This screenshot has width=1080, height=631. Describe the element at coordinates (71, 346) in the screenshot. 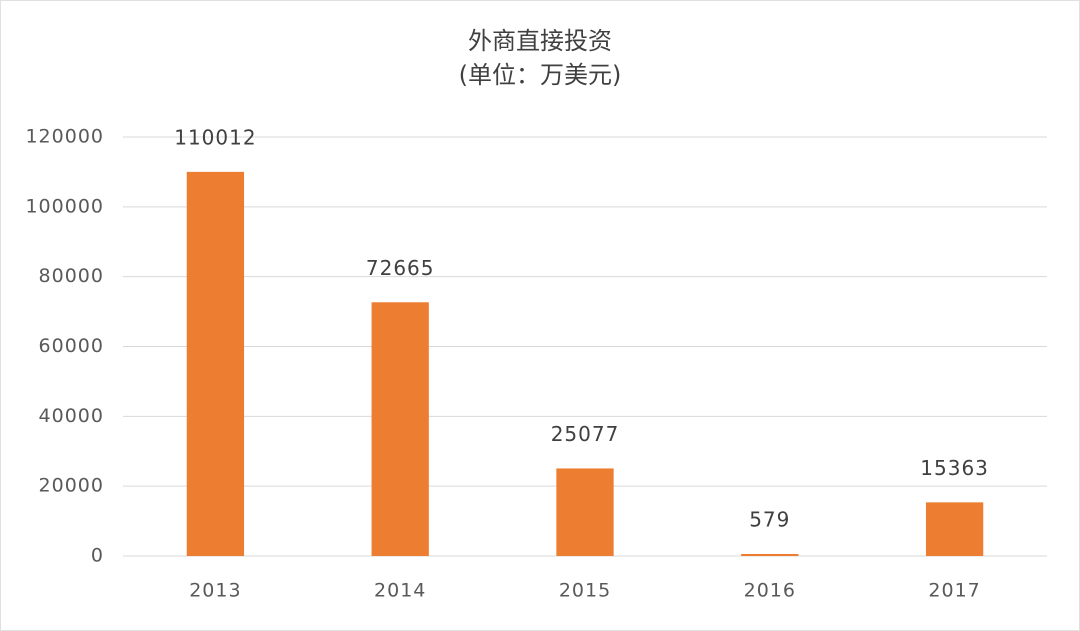

I see `y-tick-label: 60000` at that location.